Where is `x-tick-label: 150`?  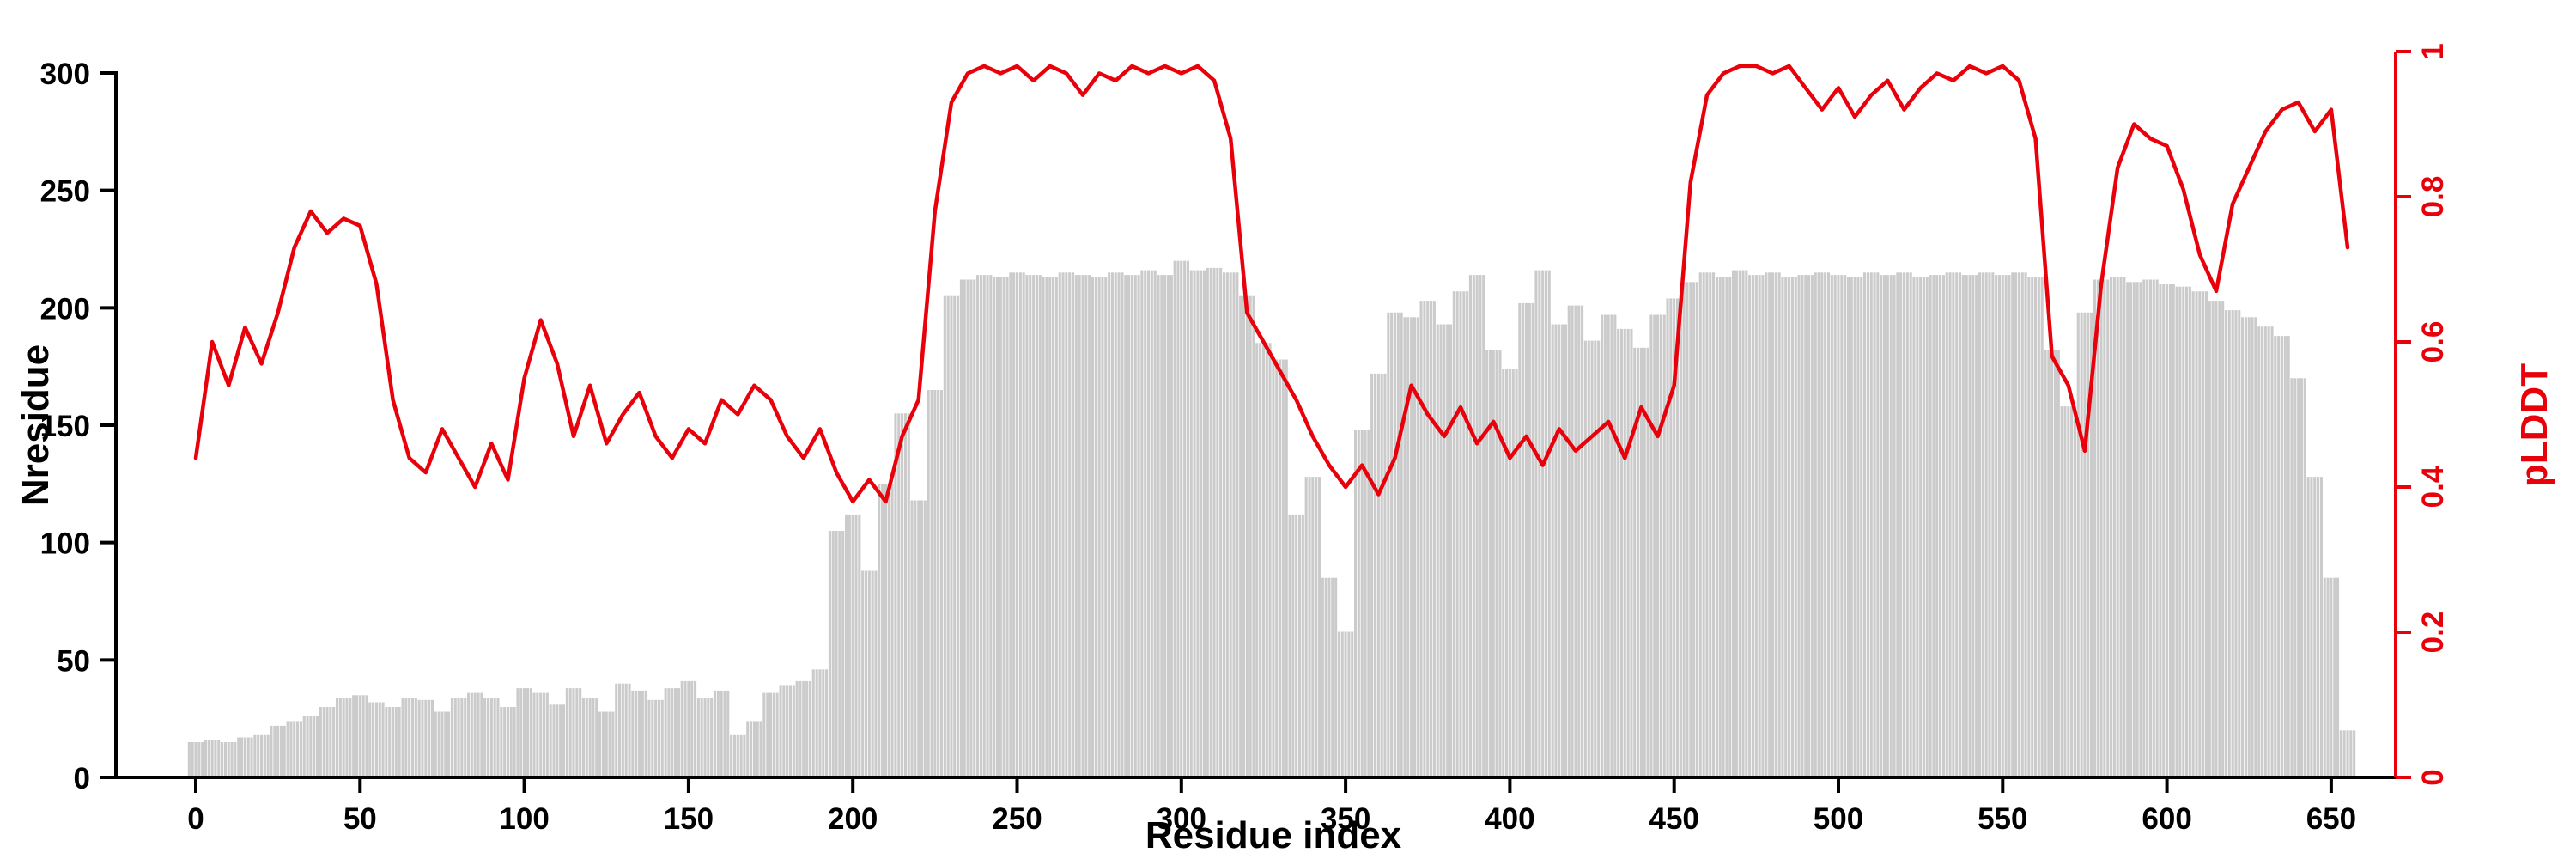 x-tick-label: 150 is located at coordinates (689, 819).